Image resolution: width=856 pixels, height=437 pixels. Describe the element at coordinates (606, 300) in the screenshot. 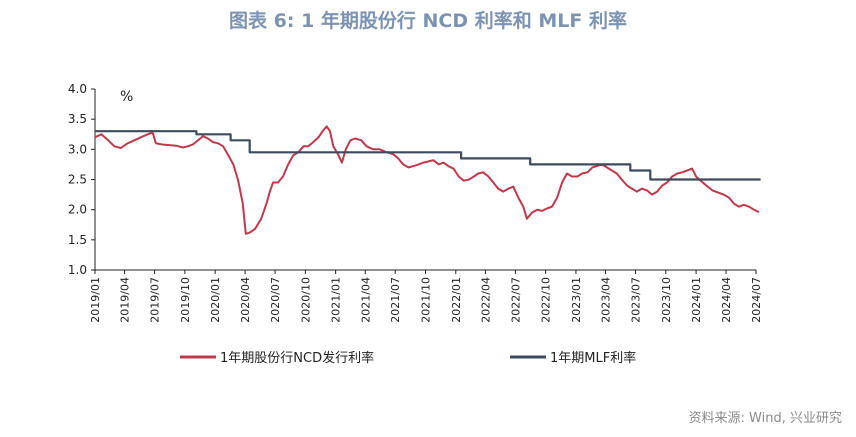

I see `x-tick-label: 2023/04` at that location.